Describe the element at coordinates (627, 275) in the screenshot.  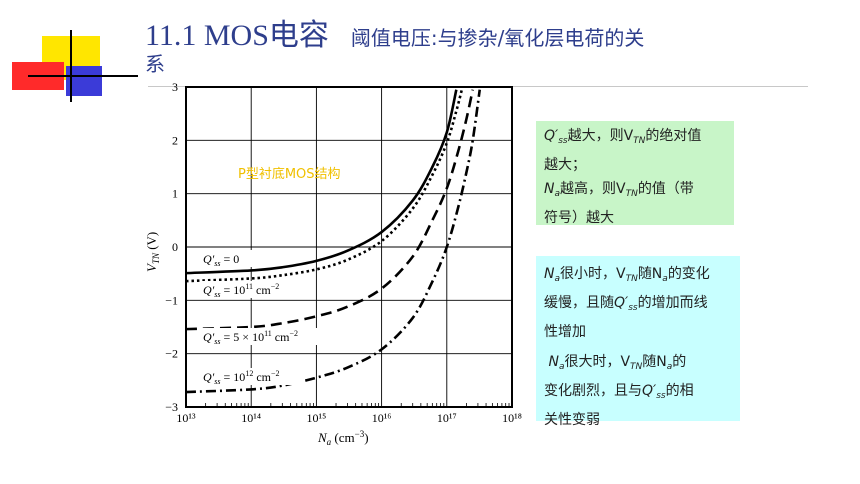
I see `note-line: Na很小时，VTN随Na的变化` at that location.